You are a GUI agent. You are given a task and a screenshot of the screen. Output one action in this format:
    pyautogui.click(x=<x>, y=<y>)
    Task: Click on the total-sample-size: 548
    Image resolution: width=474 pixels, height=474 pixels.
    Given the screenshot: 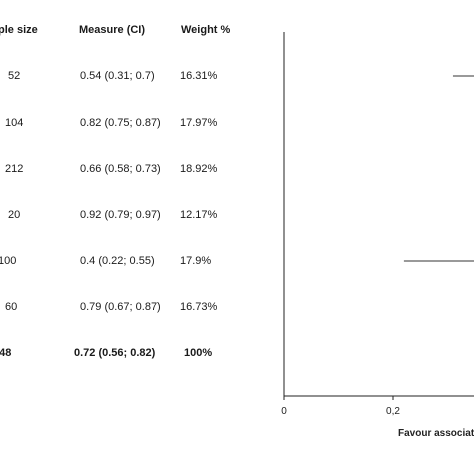 What is the action you would take?
    pyautogui.click(x=6, y=353)
    